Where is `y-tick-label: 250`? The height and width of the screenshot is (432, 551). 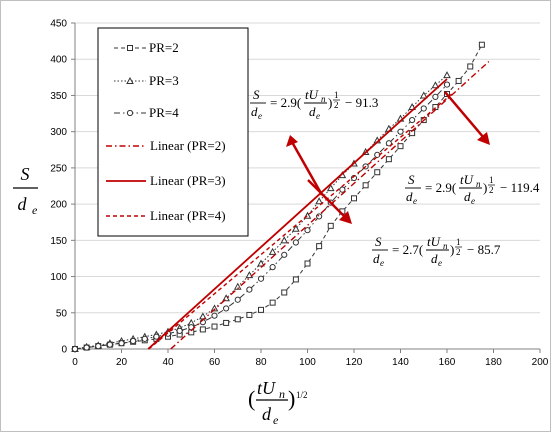 y-tick-label: 250 is located at coordinates (58, 168).